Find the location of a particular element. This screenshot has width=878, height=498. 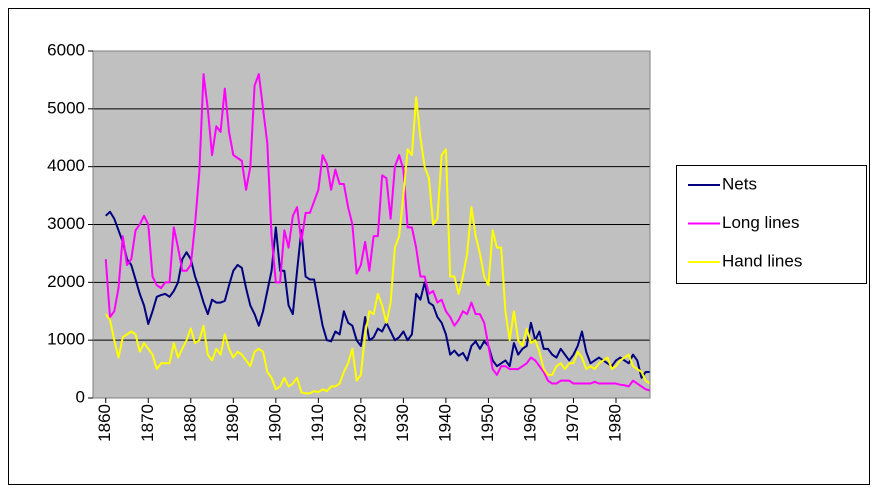

y-tick-label: 4000 is located at coordinates (66, 165).